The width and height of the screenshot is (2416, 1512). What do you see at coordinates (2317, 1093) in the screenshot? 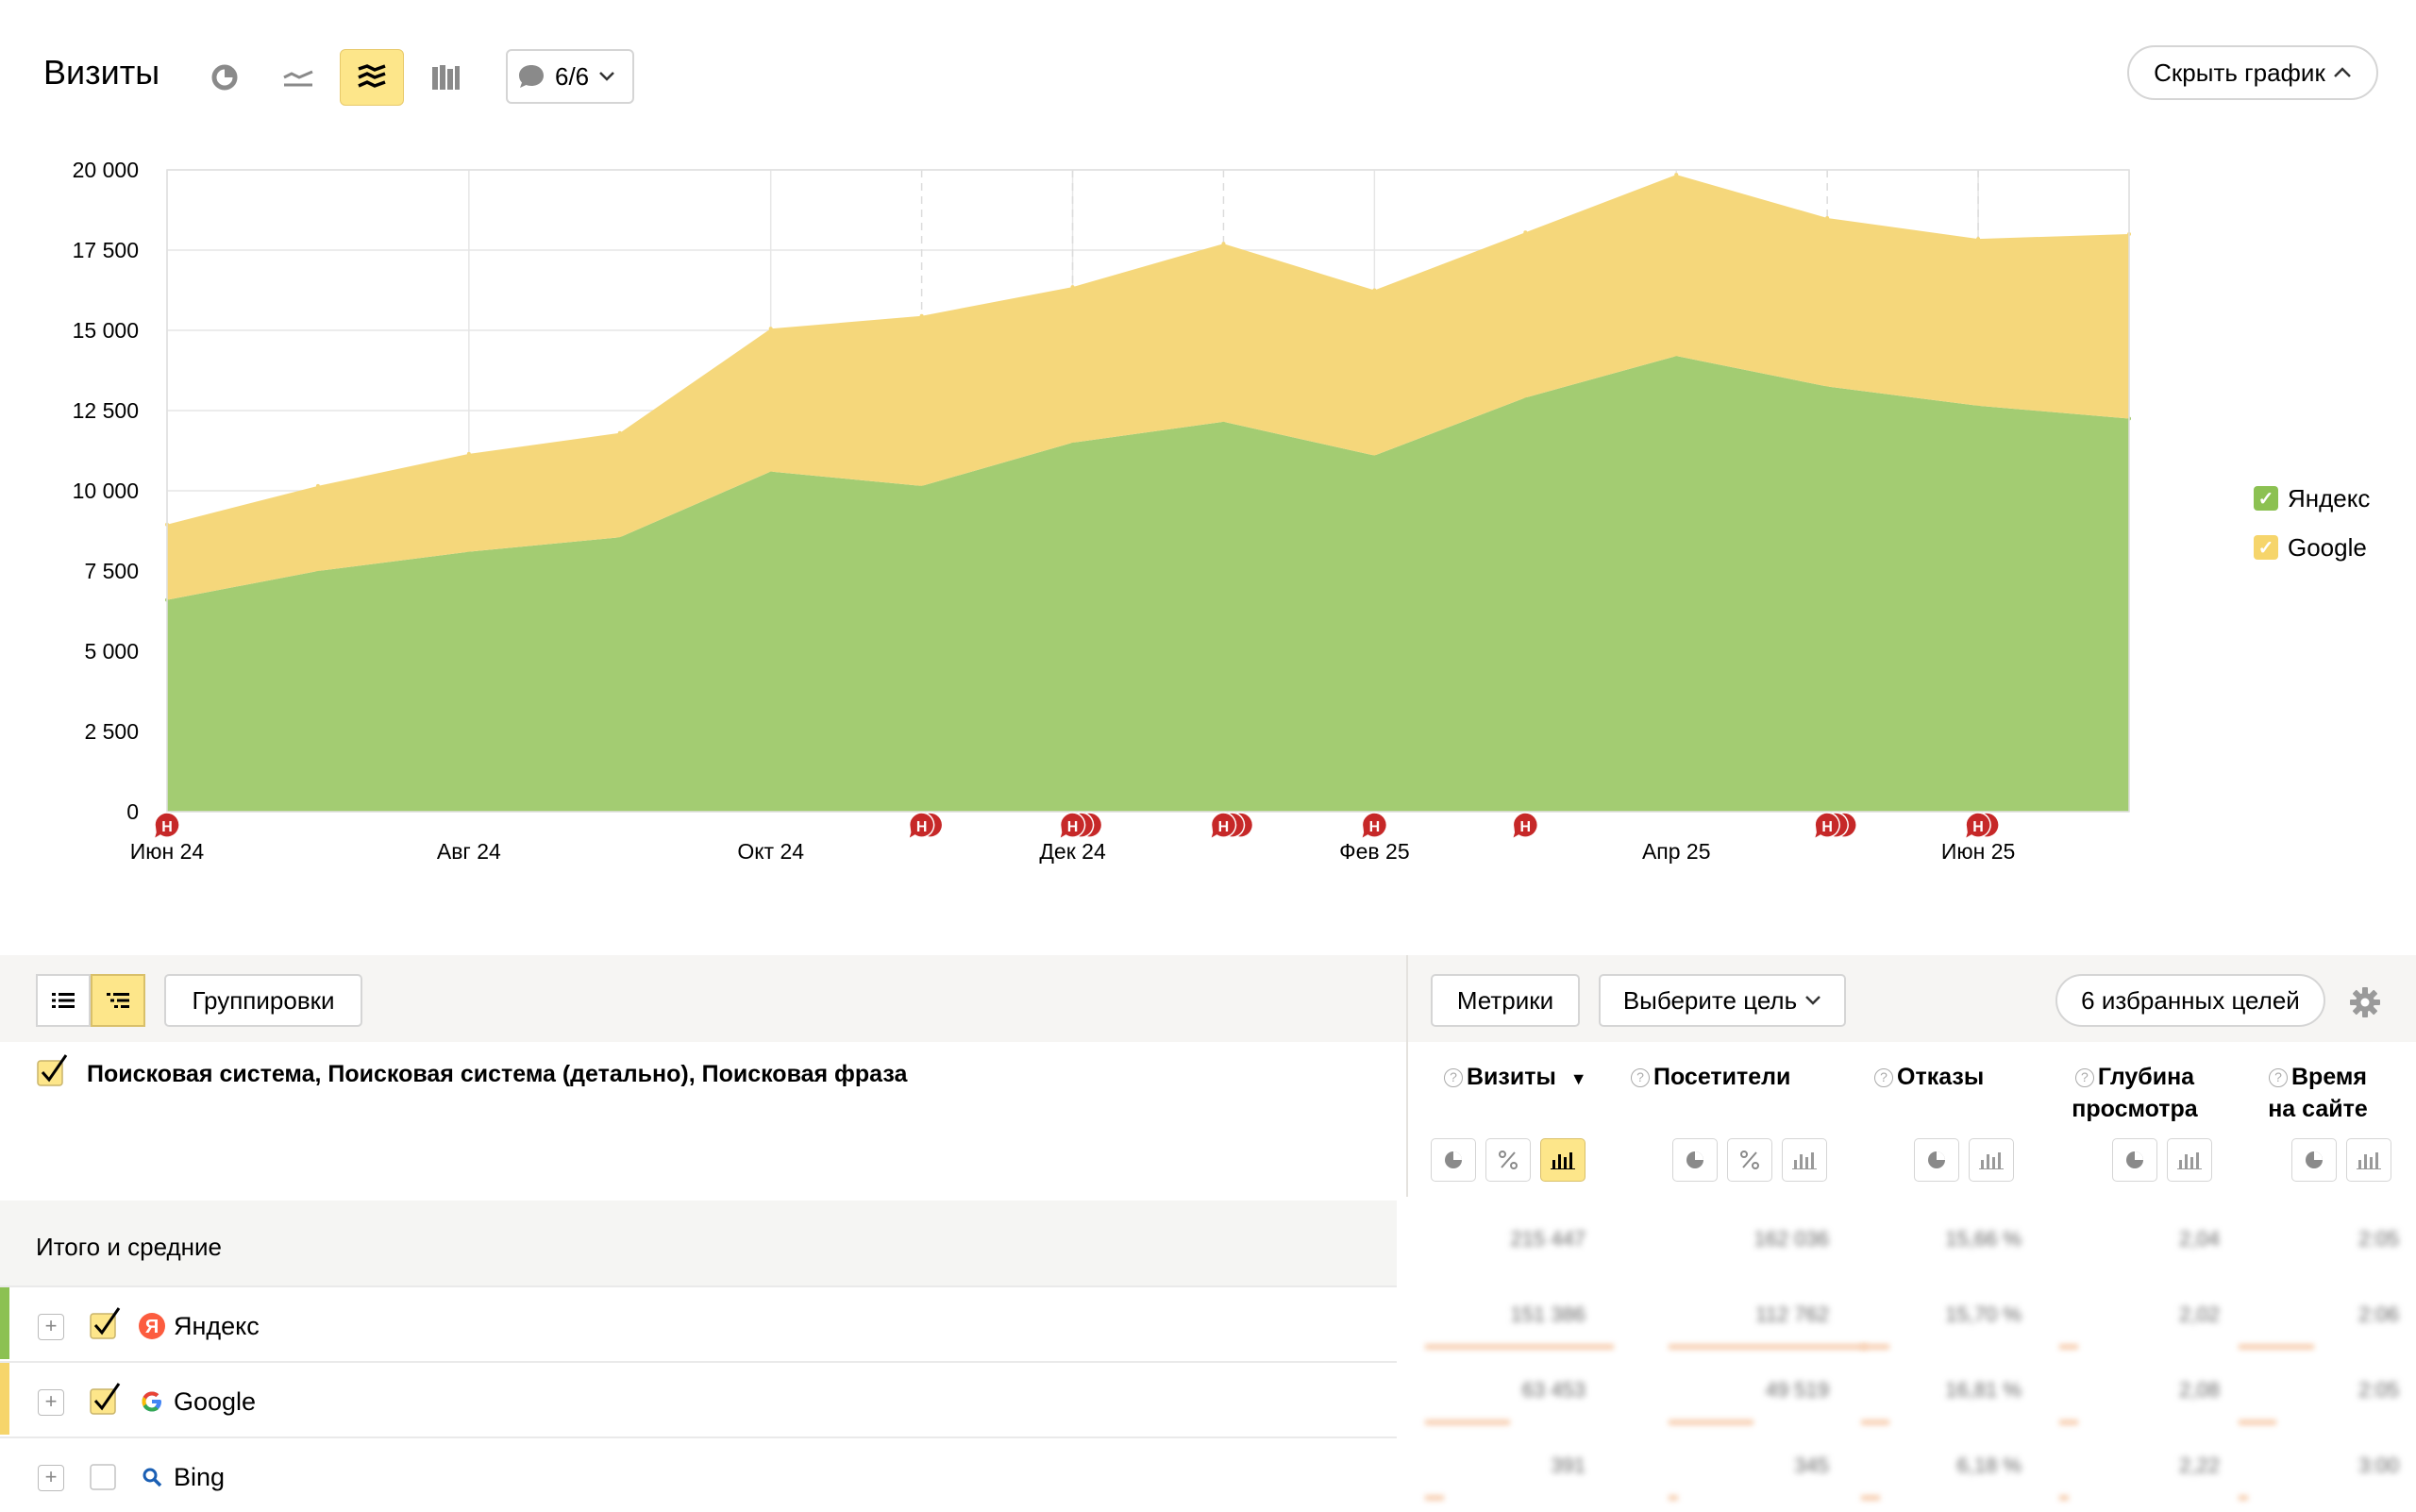
I see `column-header-time: ? Время на сайте` at bounding box center [2317, 1093].